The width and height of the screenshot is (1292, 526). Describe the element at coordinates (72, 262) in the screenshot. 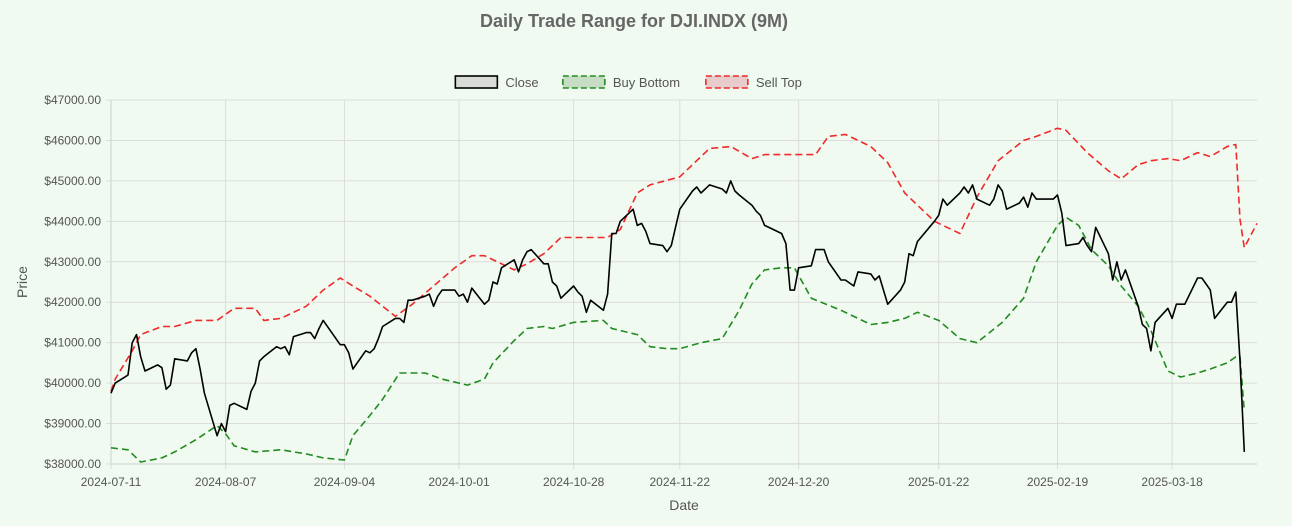

I see `y-tick-label: $43000.00` at that location.